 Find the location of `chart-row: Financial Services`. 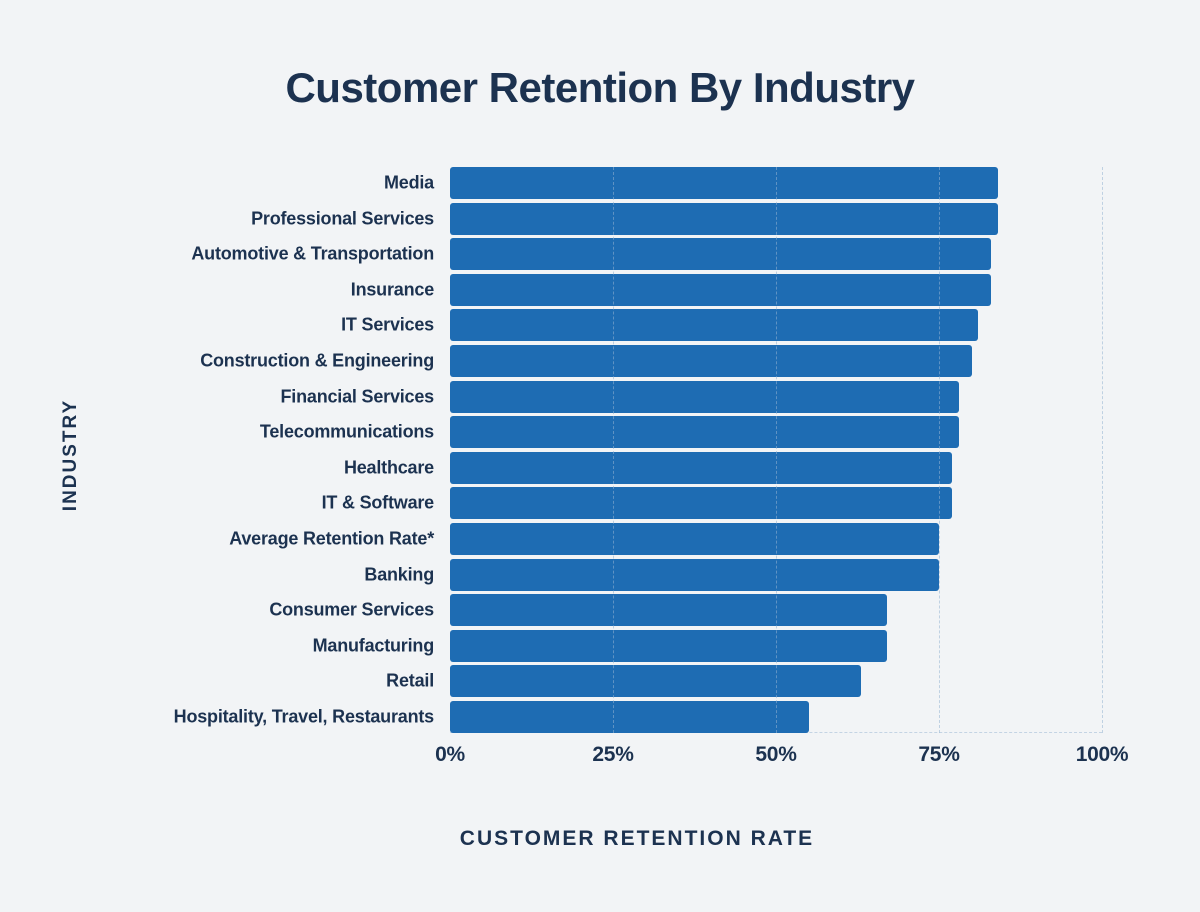

chart-row: Financial Services is located at coordinates (691, 396).